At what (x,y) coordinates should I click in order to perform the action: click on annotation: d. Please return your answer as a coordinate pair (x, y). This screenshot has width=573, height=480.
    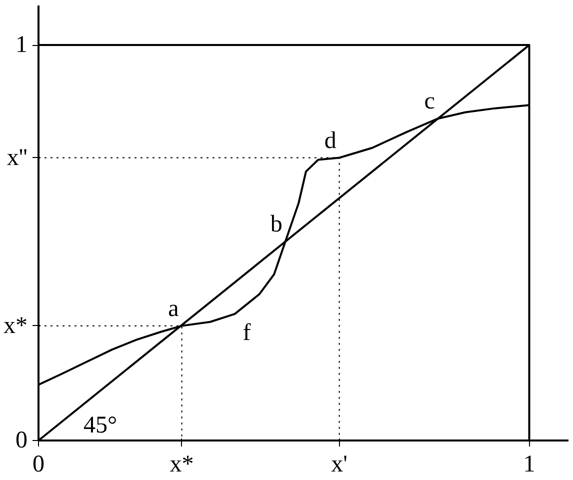
    Looking at the image, I should click on (330, 141).